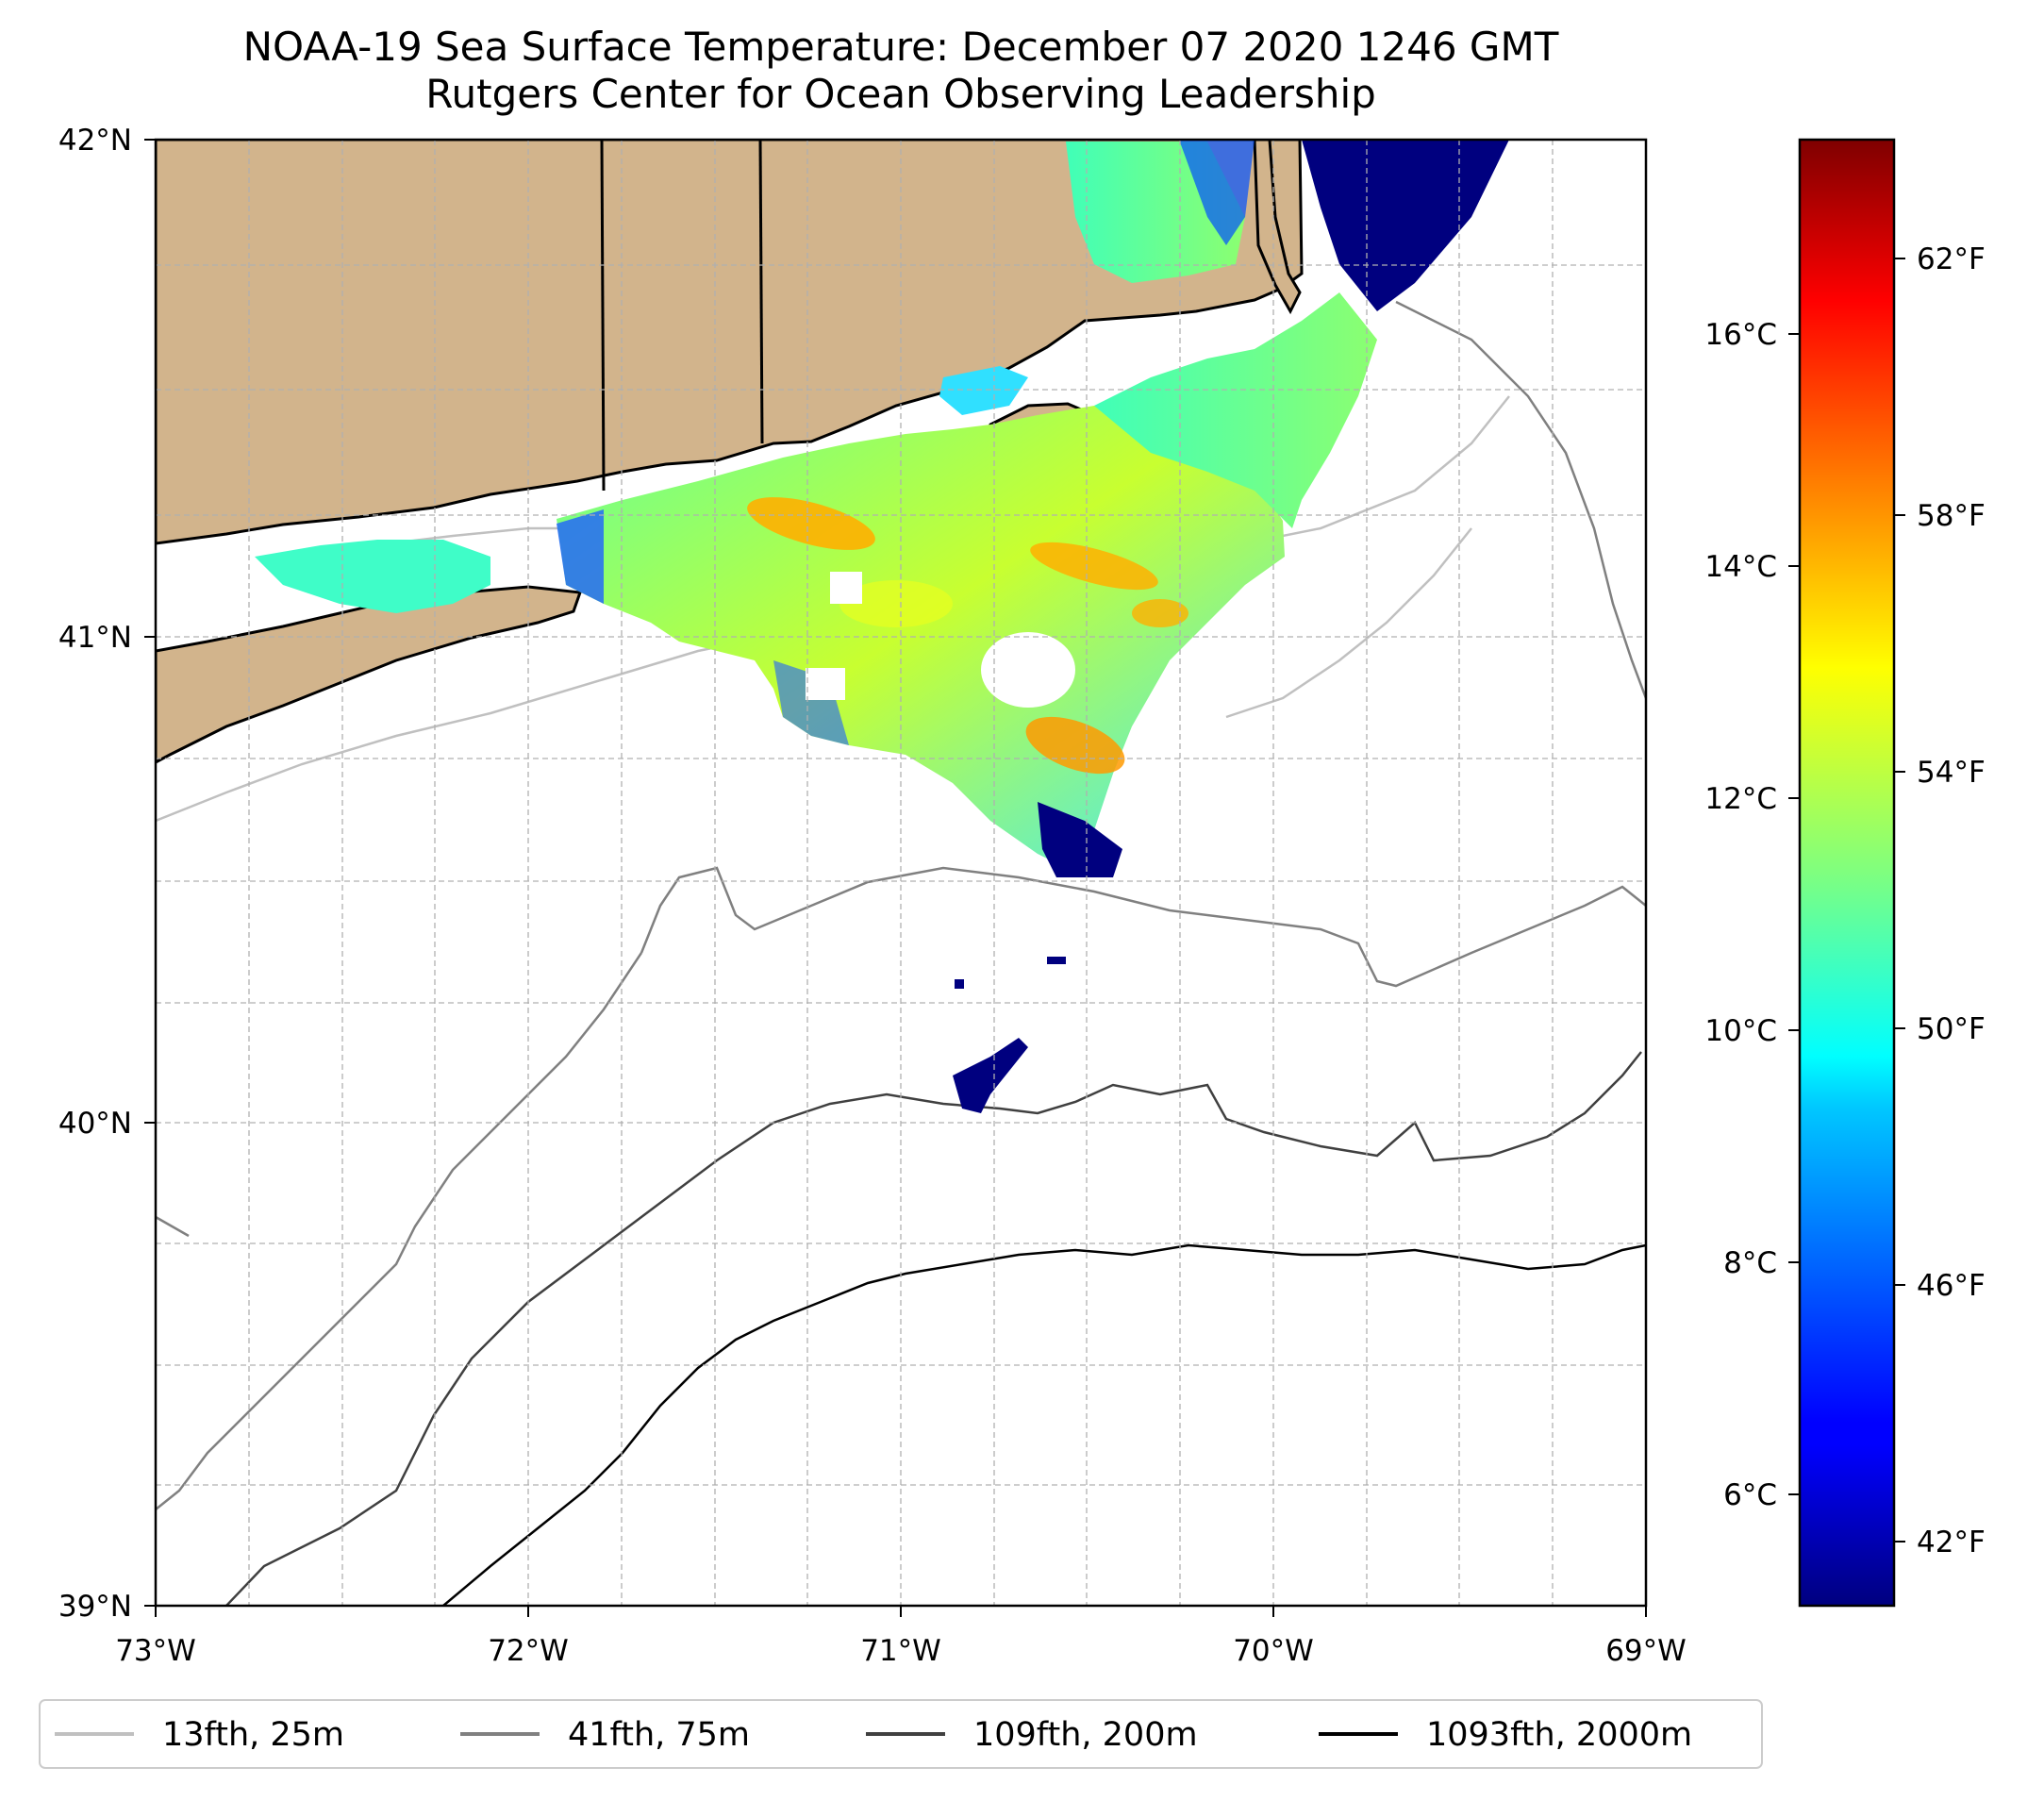  What do you see at coordinates (659, 1735) in the screenshot?
I see `legend-item-label: 41fth, 75m` at bounding box center [659, 1735].